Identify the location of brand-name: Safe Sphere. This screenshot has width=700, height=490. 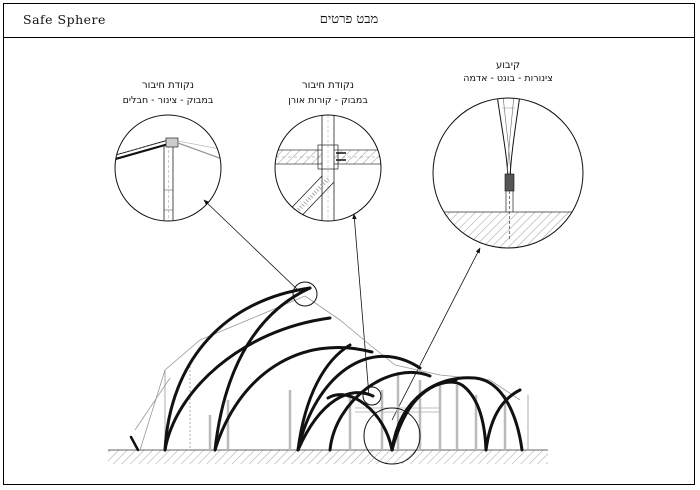
(64, 19).